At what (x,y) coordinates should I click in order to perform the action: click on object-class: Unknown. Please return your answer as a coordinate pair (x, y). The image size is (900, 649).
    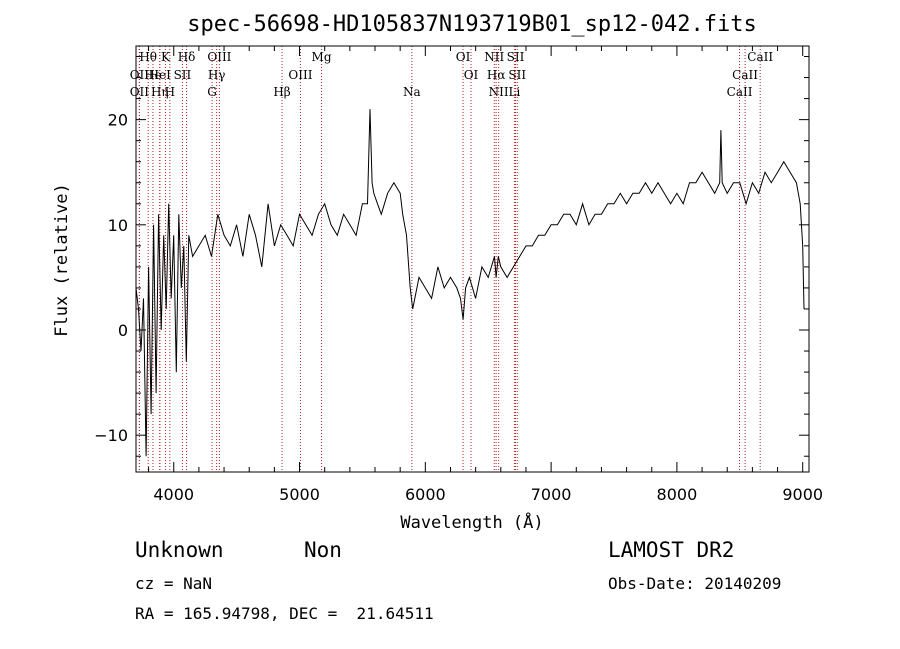
    Looking at the image, I should click on (179, 550).